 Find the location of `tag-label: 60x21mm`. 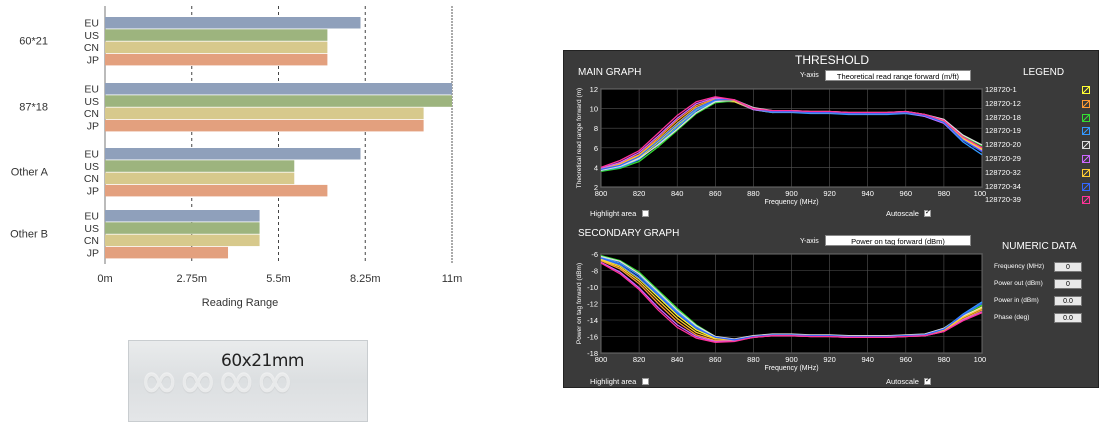

tag-label: 60x21mm is located at coordinates (262, 361).